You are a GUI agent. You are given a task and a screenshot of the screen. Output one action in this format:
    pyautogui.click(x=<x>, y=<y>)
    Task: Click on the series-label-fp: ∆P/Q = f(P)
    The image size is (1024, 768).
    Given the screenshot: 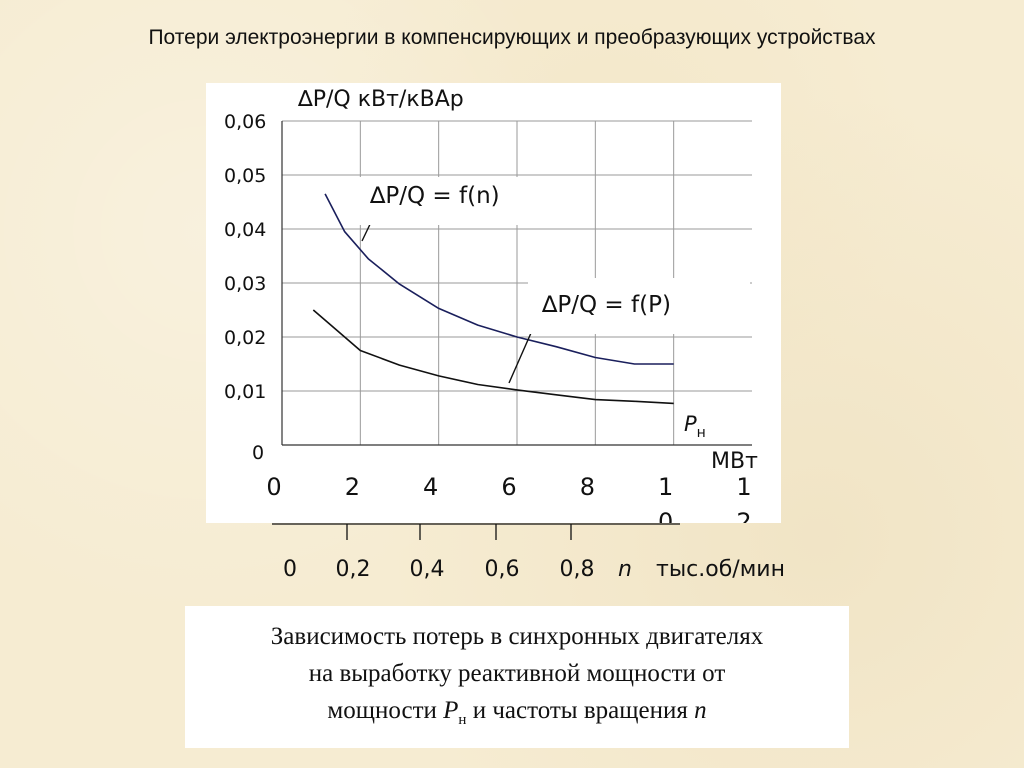 What is the action you would take?
    pyautogui.click(x=606, y=305)
    